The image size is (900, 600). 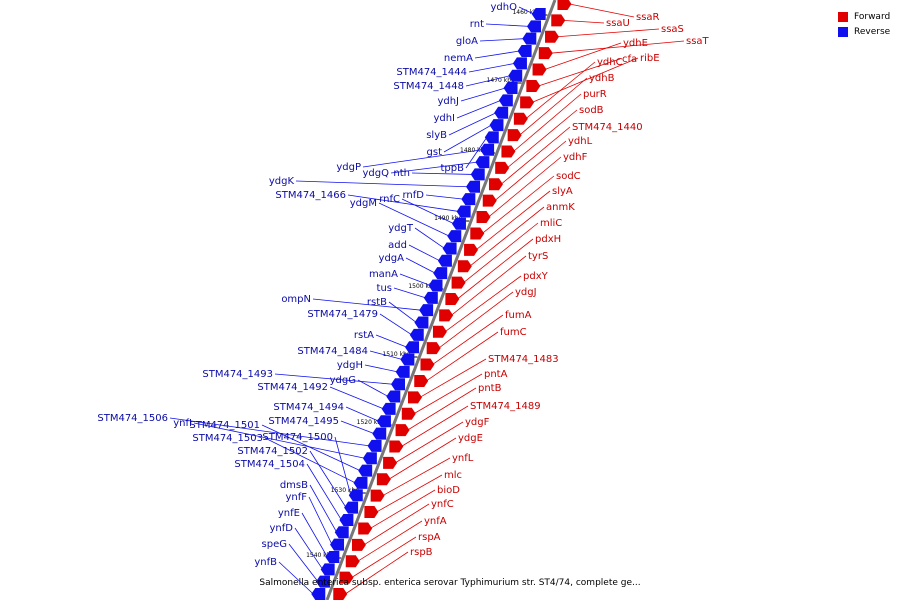 What do you see at coordinates (444, 118) in the screenshot?
I see `reverse-gene-label: ydhI` at bounding box center [444, 118].